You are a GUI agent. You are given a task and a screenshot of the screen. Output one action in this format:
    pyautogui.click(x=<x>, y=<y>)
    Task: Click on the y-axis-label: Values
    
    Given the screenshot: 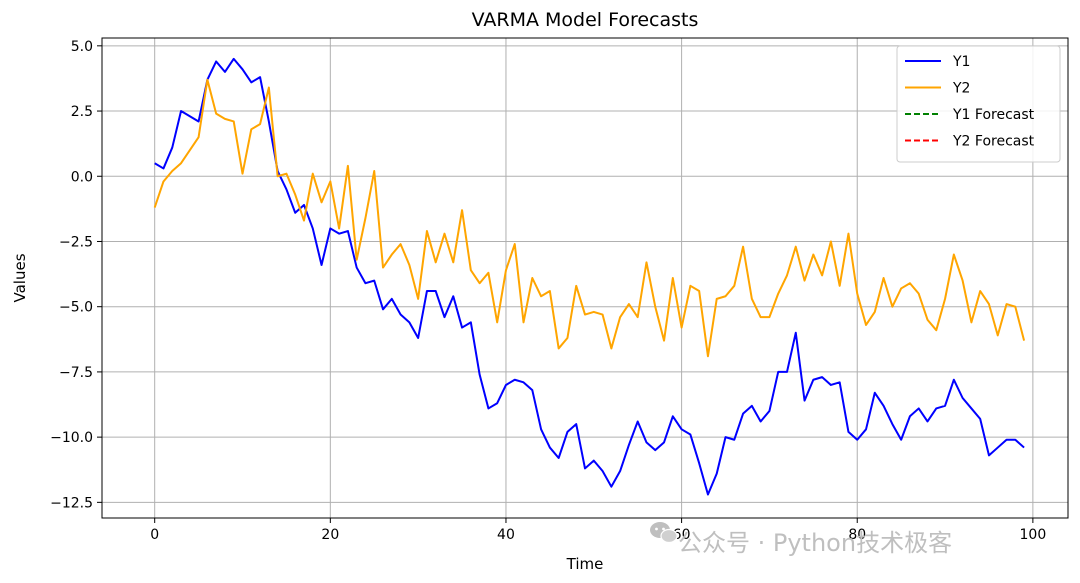 What is the action you would take?
    pyautogui.click(x=20, y=277)
    